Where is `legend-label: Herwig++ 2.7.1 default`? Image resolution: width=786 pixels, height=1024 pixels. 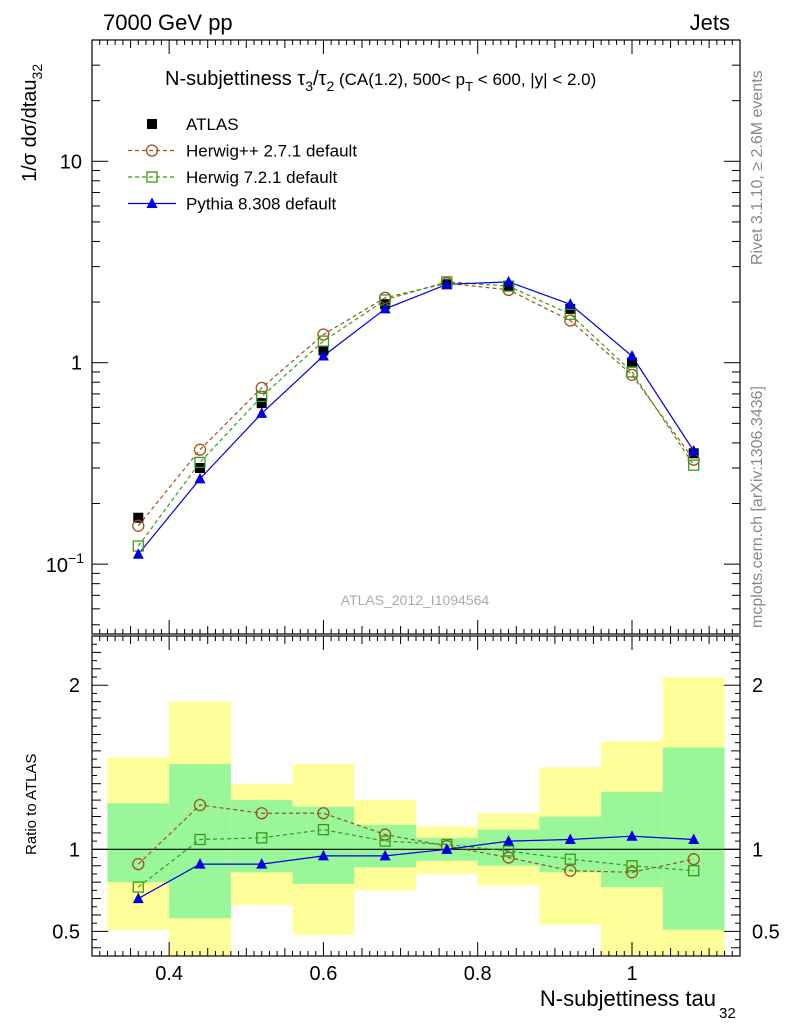 legend-label: Herwig++ 2.7.1 default is located at coordinates (271, 151).